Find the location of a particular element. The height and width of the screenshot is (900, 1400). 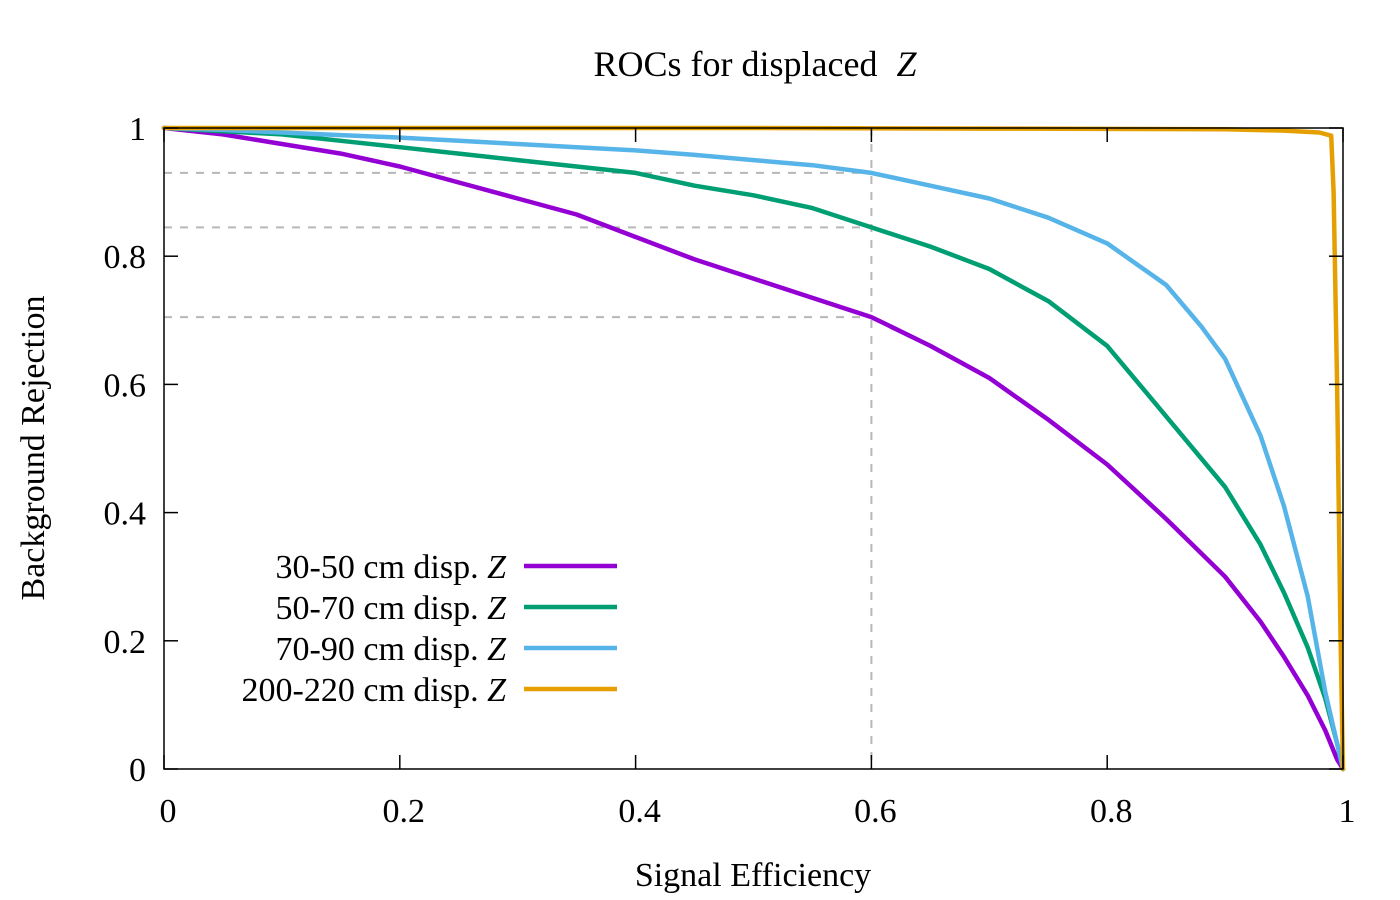

legend-label-1: 30-50 cm disp. Z is located at coordinates (392, 567).